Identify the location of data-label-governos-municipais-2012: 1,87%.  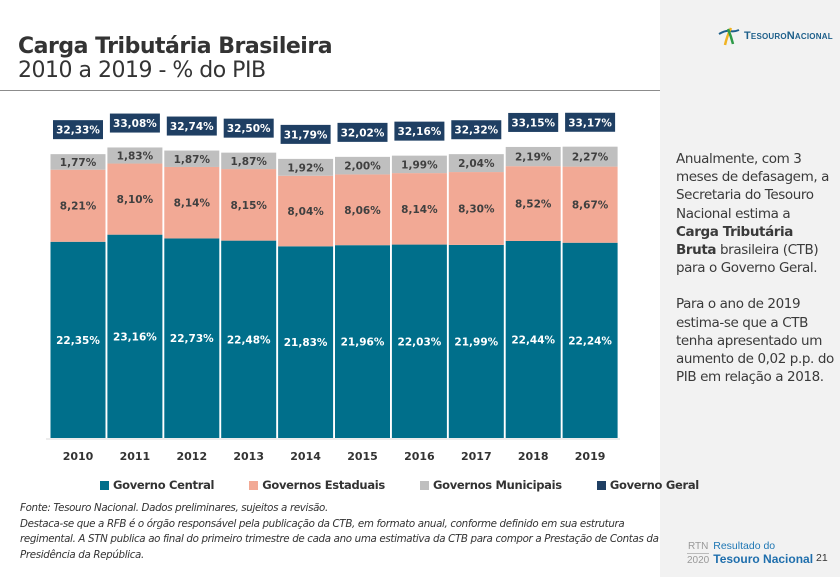
(192, 160).